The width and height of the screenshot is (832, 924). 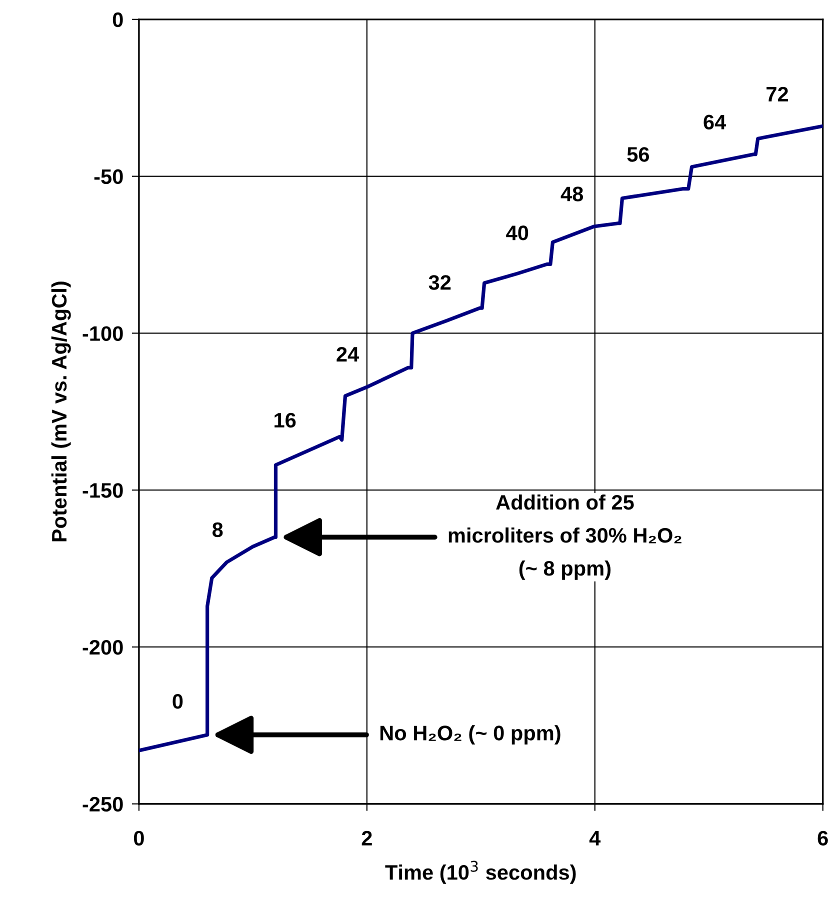 I want to click on annotation: 56, so click(x=638, y=154).